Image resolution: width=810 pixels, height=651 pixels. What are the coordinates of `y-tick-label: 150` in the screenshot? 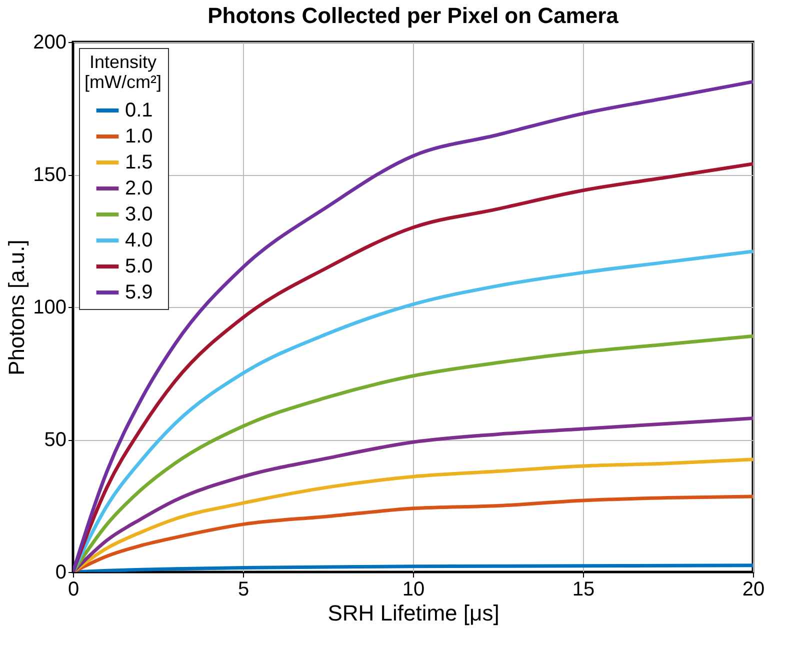 It's located at (49, 175).